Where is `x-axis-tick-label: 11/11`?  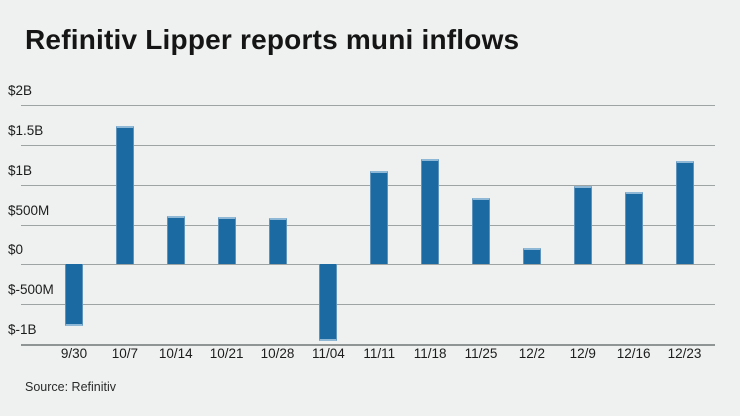 x-axis-tick-label: 11/11 is located at coordinates (379, 353).